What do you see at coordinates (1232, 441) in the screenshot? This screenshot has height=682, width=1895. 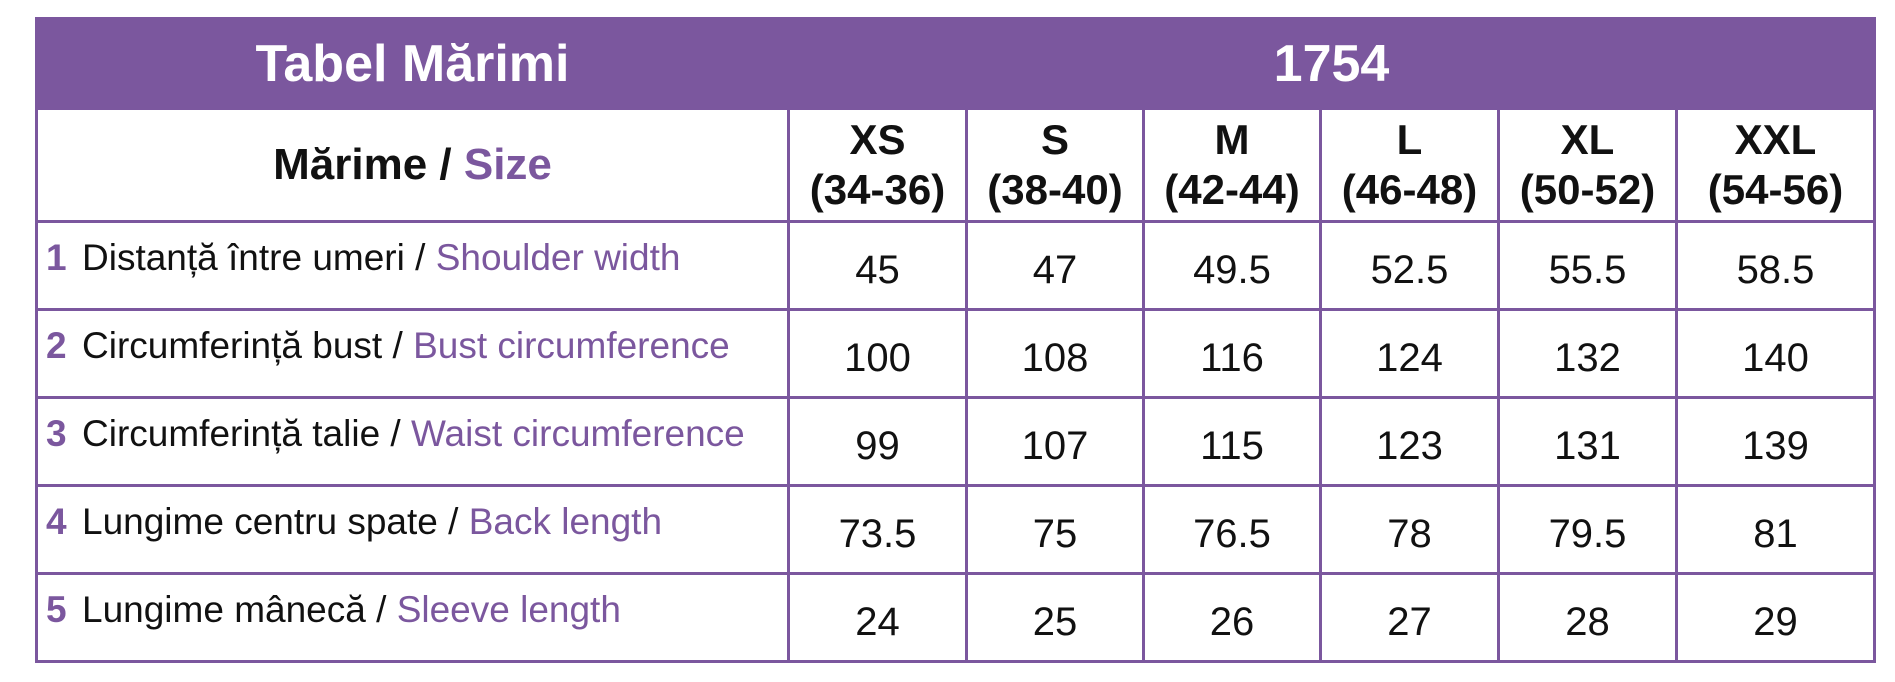 I see `measurement-value: 115` at bounding box center [1232, 441].